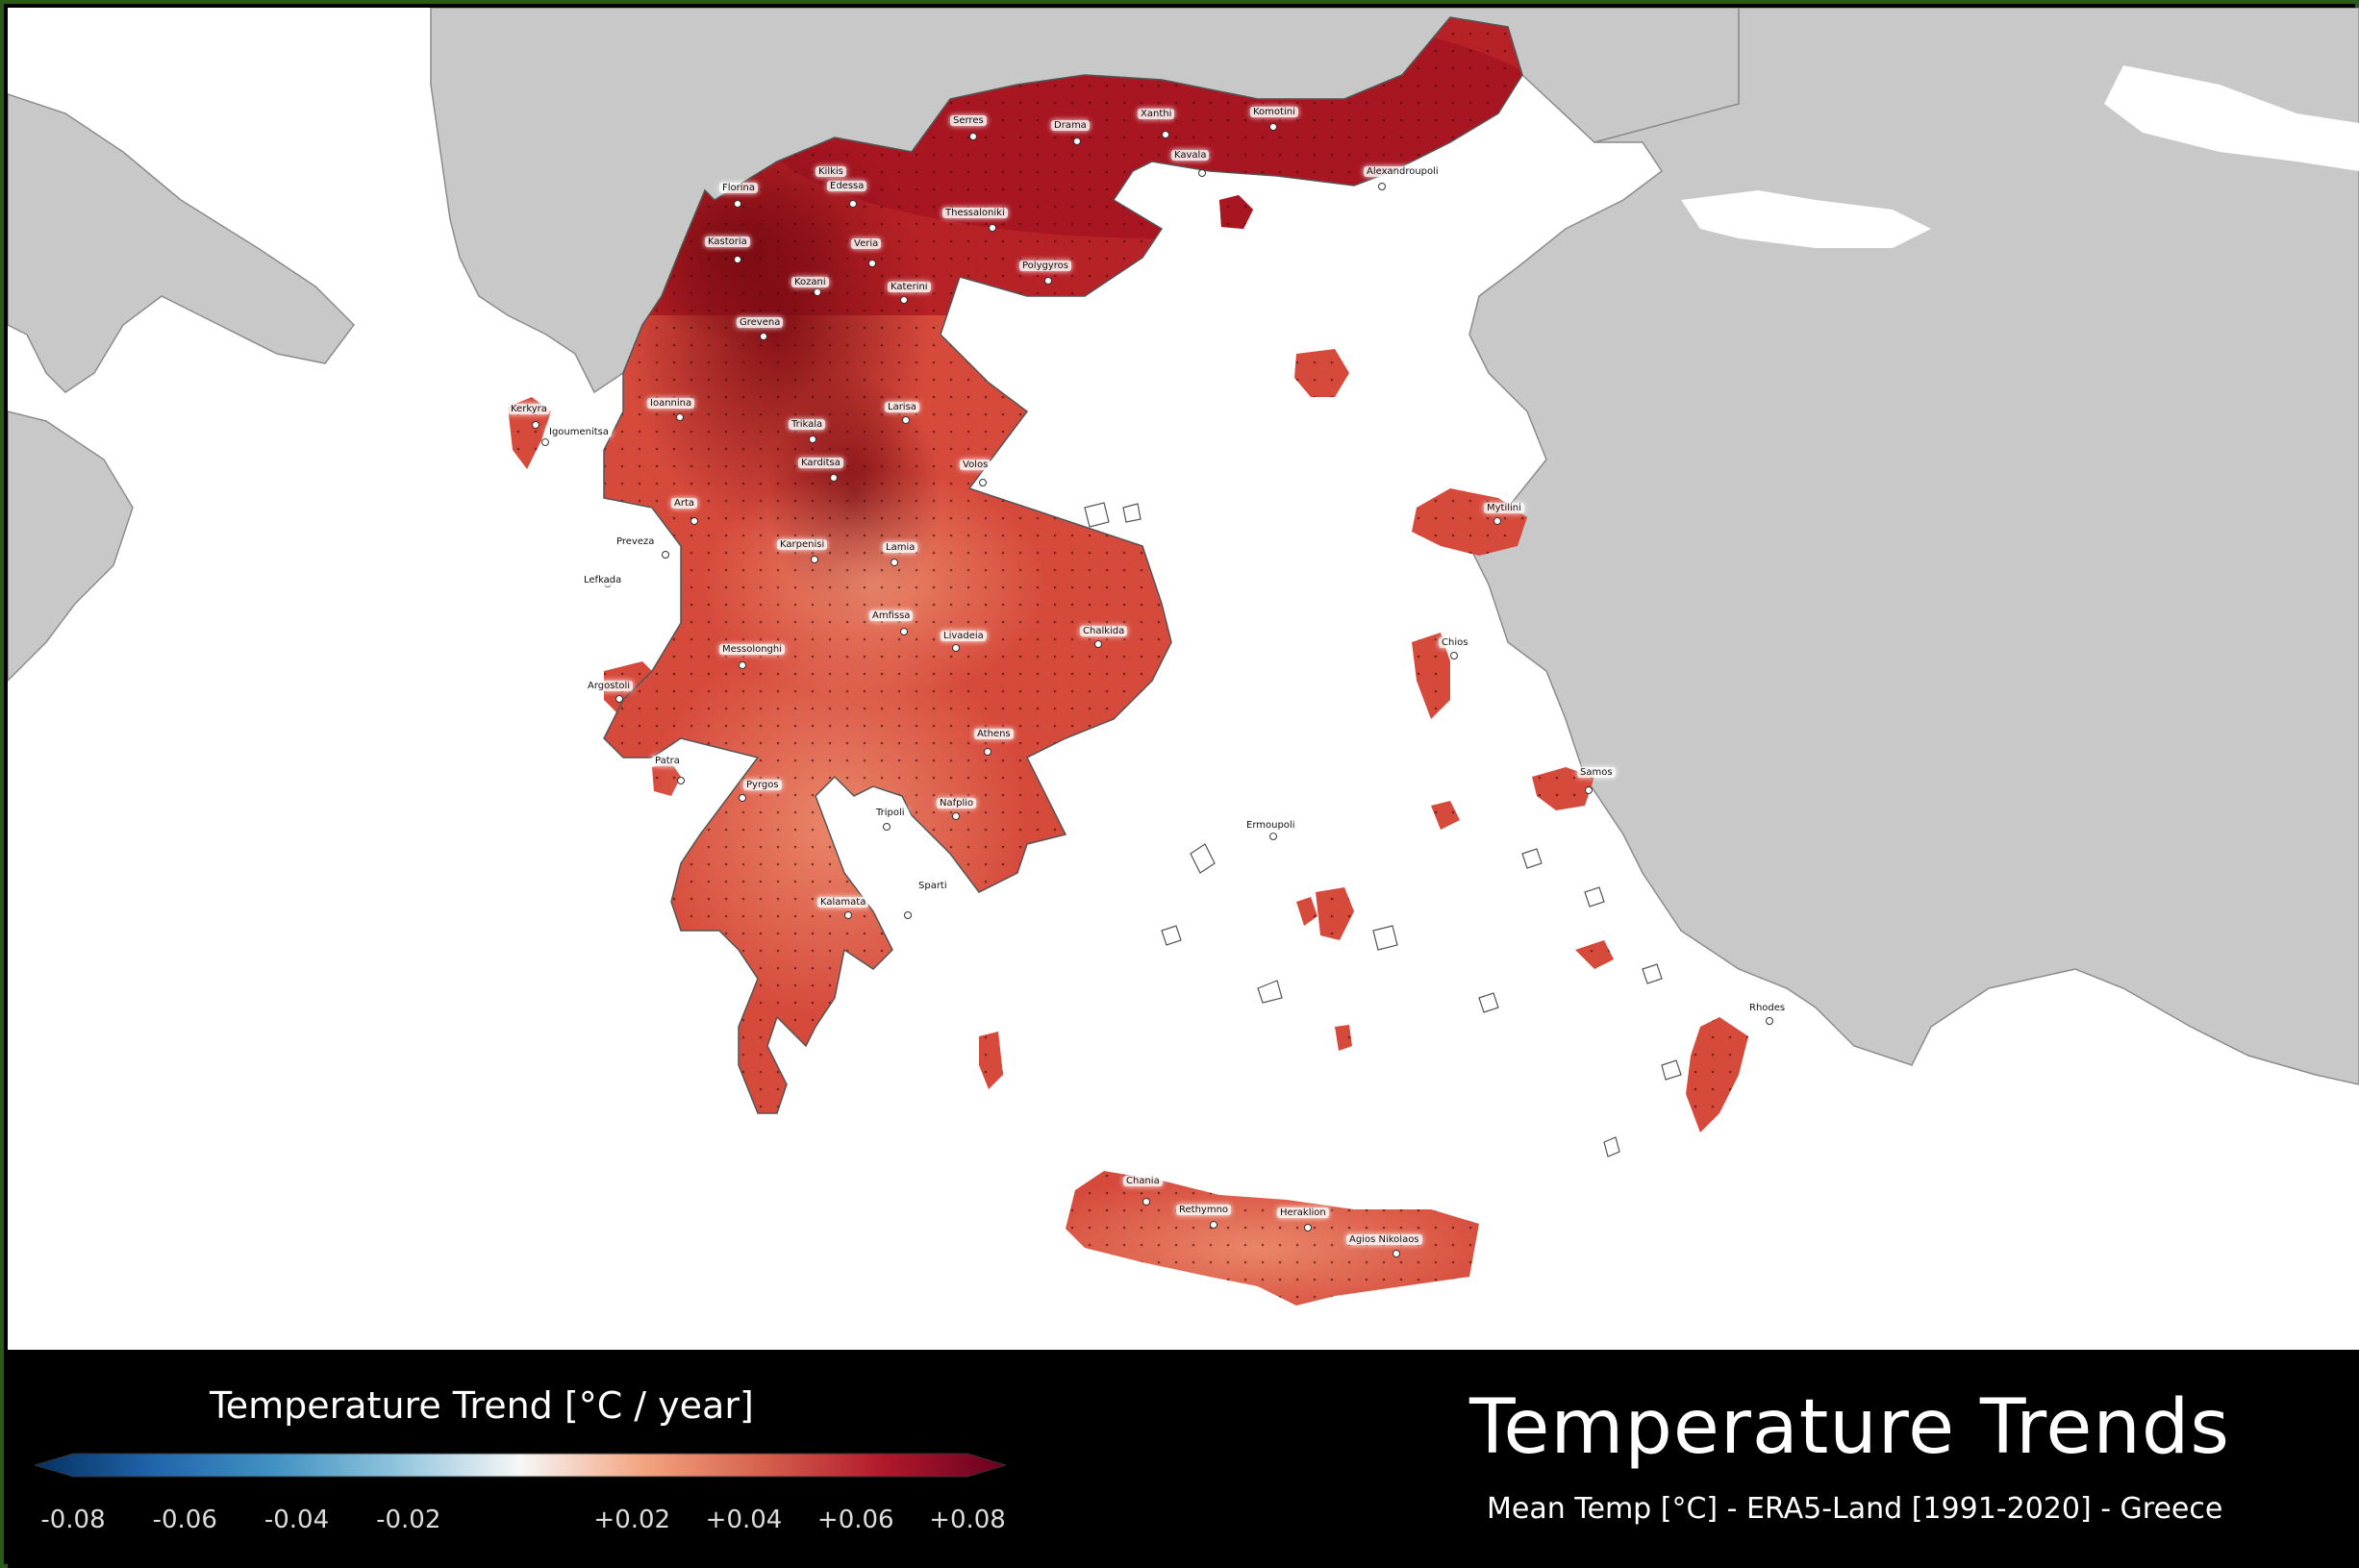 The image size is (2359, 1568). Describe the element at coordinates (975, 213) in the screenshot. I see `city-label: Thessaloniki` at that location.